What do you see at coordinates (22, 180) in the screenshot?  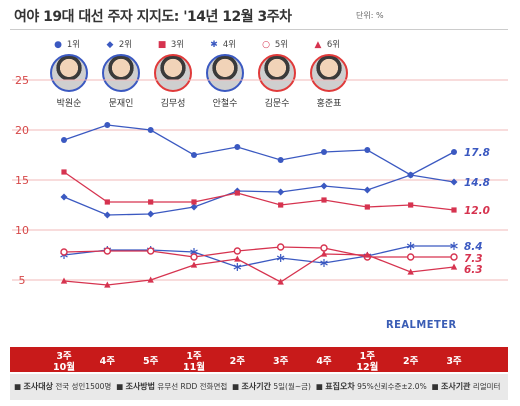 I see `y-tick-label: 15` at bounding box center [22, 180].